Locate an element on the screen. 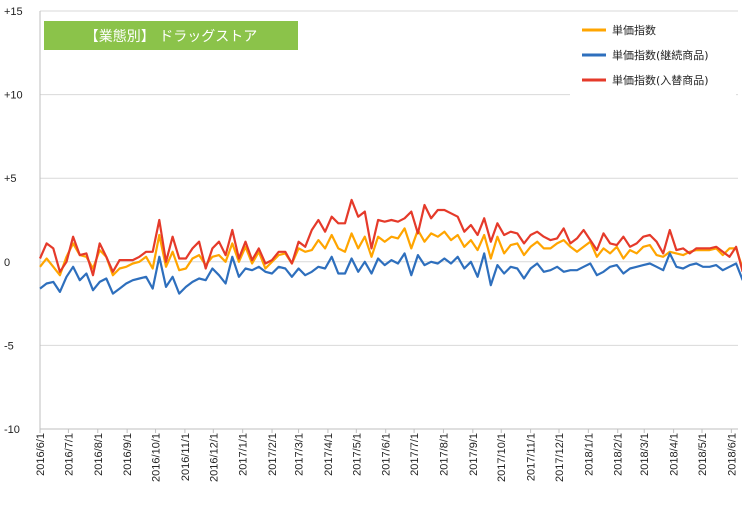 The height and width of the screenshot is (509, 742). y-tick-label: +15 is located at coordinates (13, 12).